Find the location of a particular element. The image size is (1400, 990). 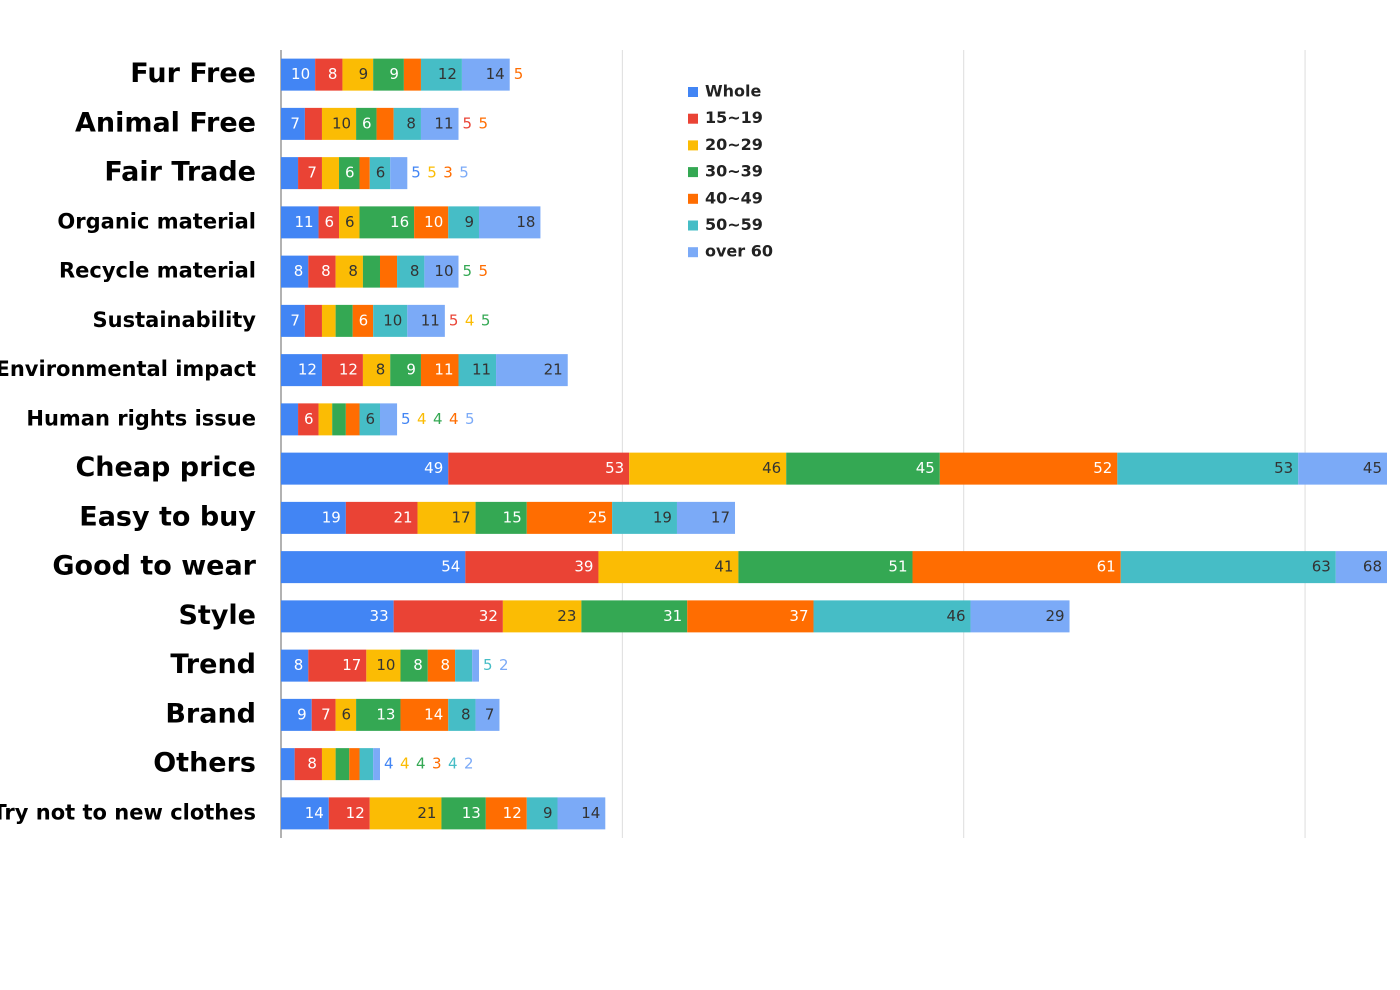

legend: Whole 15~19 20~29 30~39 40~49 50~59 over 60 is located at coordinates (730, 171).